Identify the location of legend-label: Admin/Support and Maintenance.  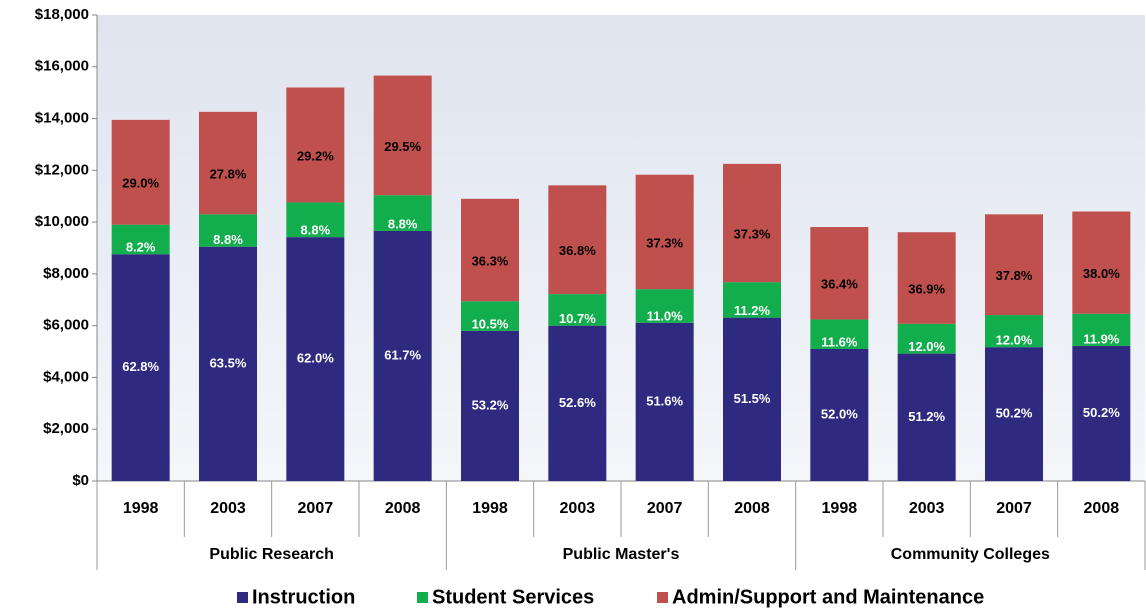
(828, 597).